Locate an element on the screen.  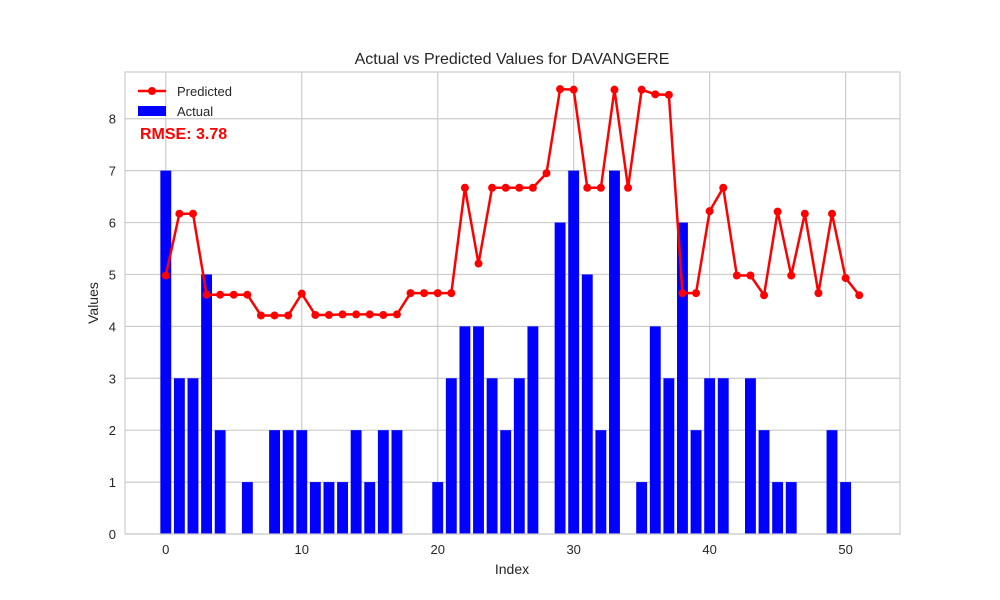
y-tick-label: 6 is located at coordinates (112, 223).